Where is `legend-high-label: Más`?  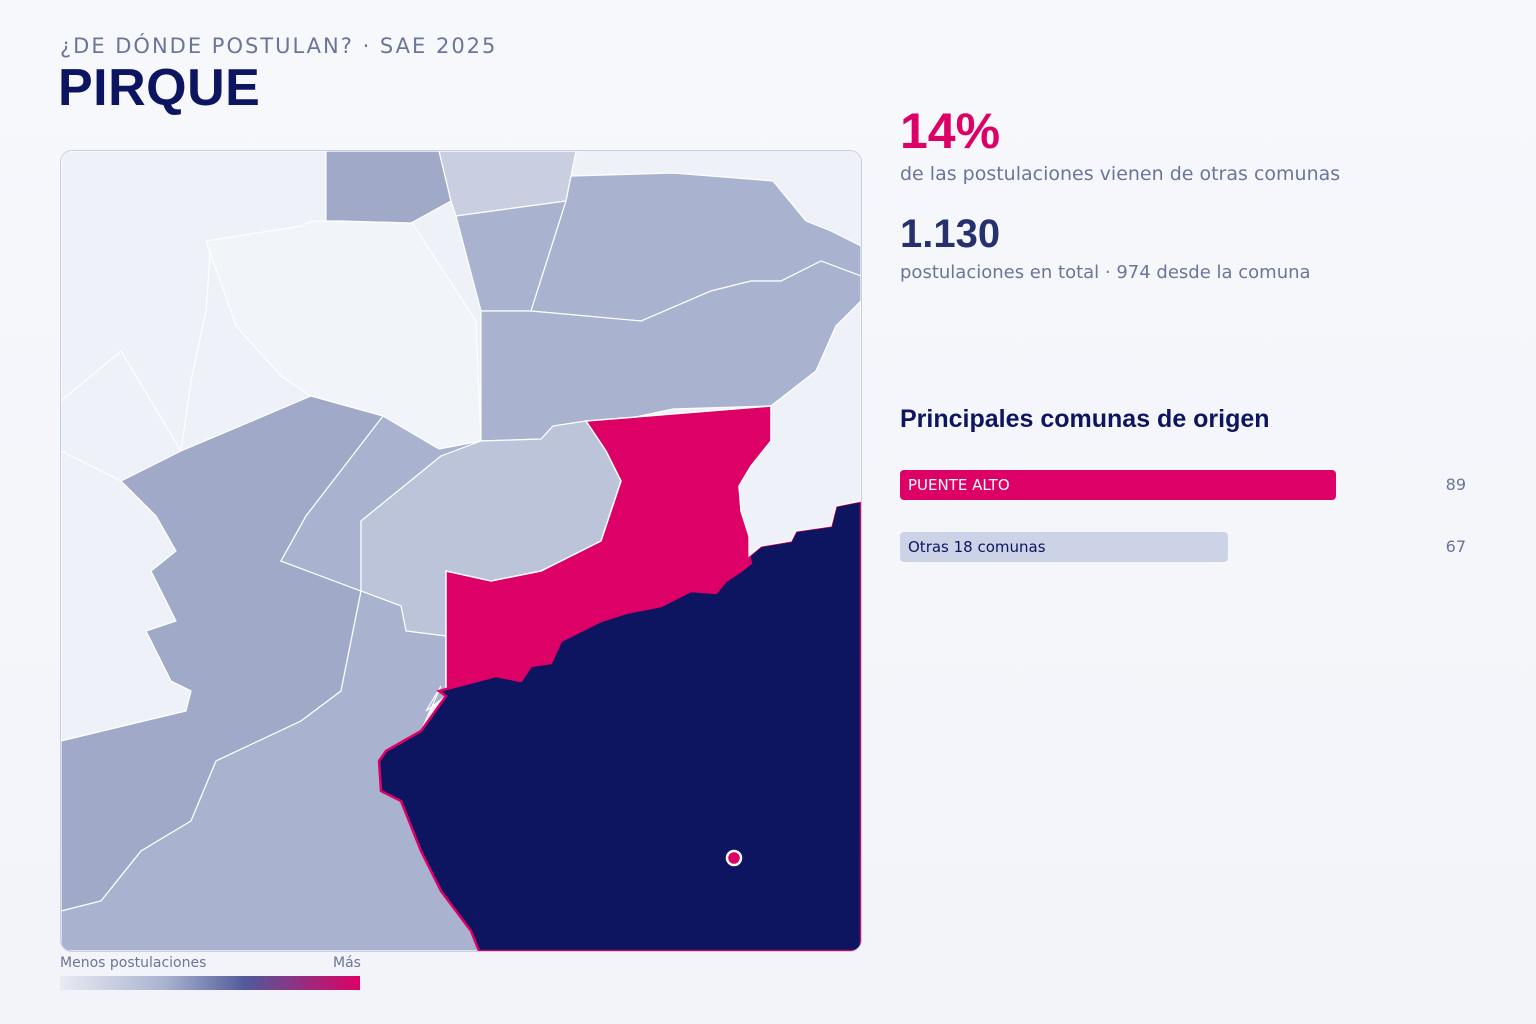
legend-high-label: Más is located at coordinates (347, 963).